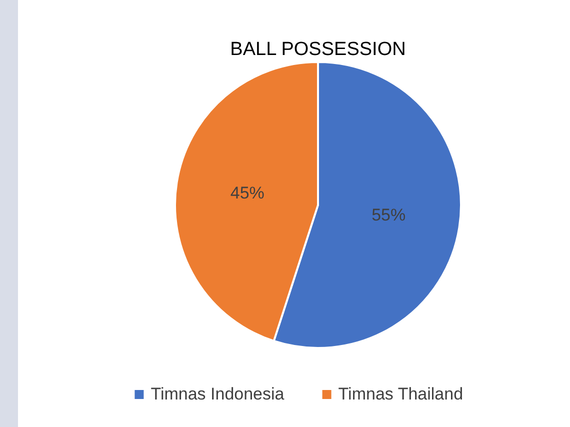 The width and height of the screenshot is (570, 427). I want to click on legend-label: Timnas Indonesia, so click(217, 394).